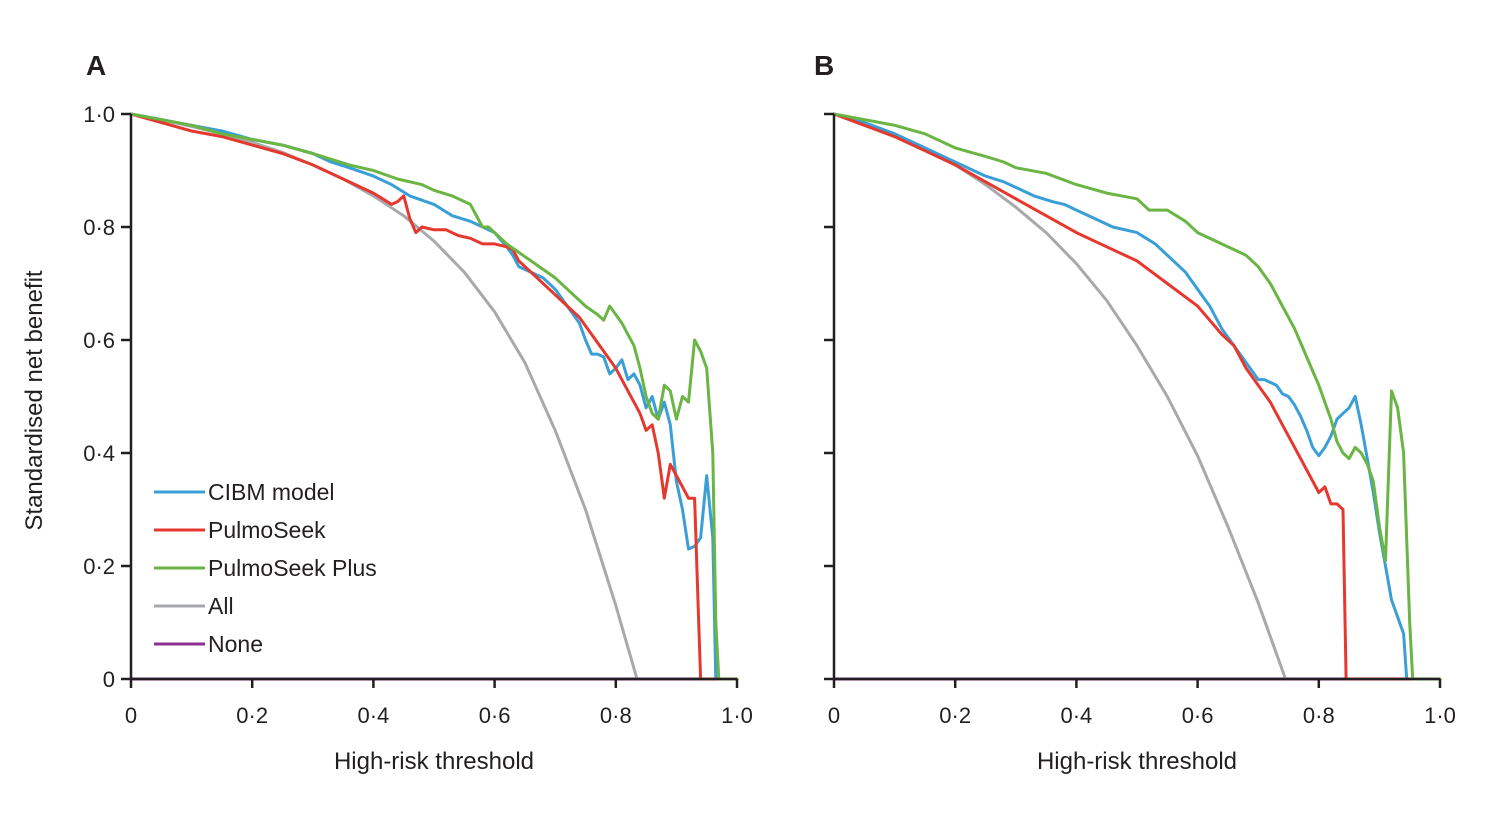 This screenshot has height=815, width=1494. What do you see at coordinates (99, 340) in the screenshot?
I see `y-tick-label: 0·6` at bounding box center [99, 340].